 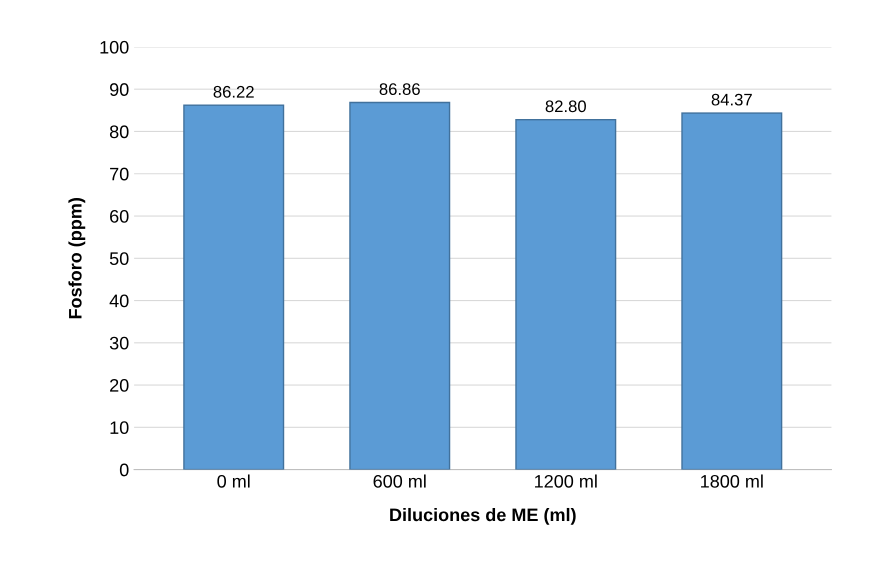 What do you see at coordinates (124, 470) in the screenshot?
I see `y-tick-label: 0` at bounding box center [124, 470].